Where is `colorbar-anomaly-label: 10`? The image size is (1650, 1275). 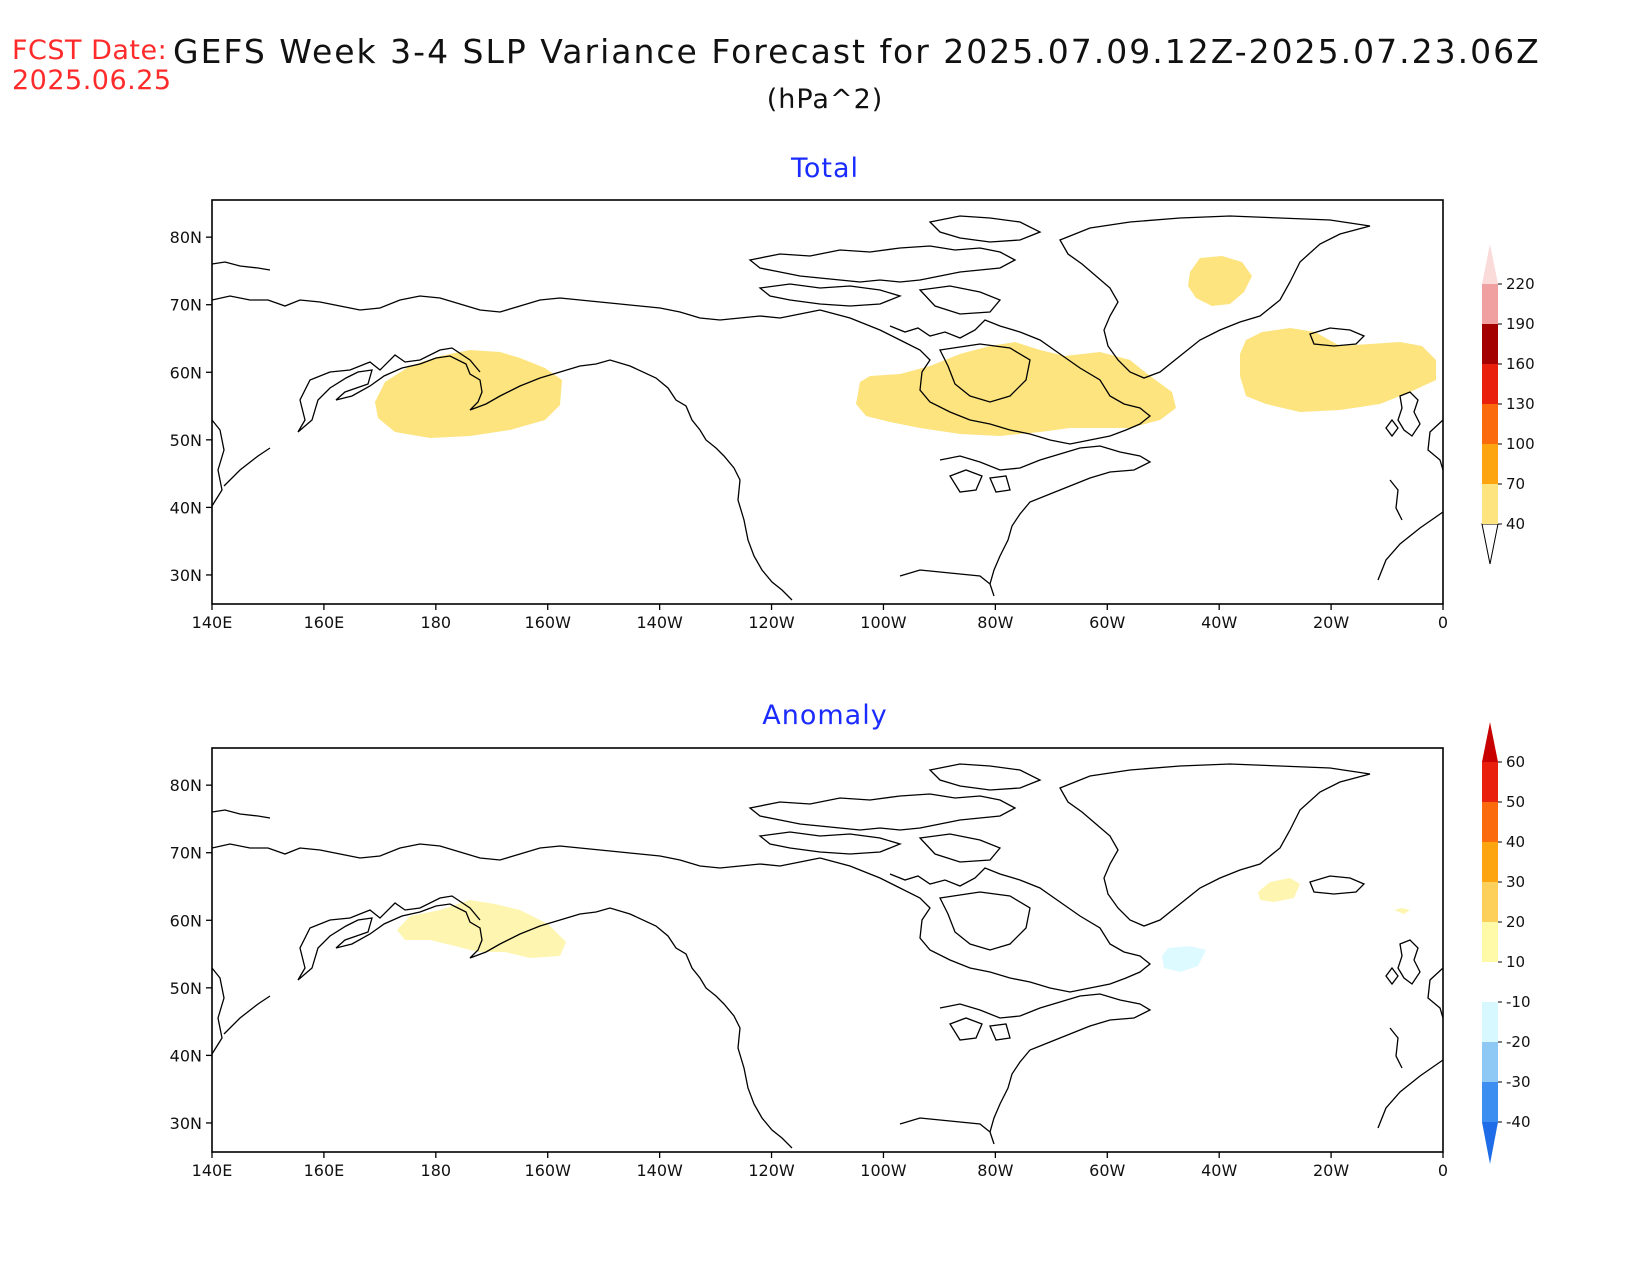
colorbar-anomaly-label: 10 is located at coordinates (1515, 962).